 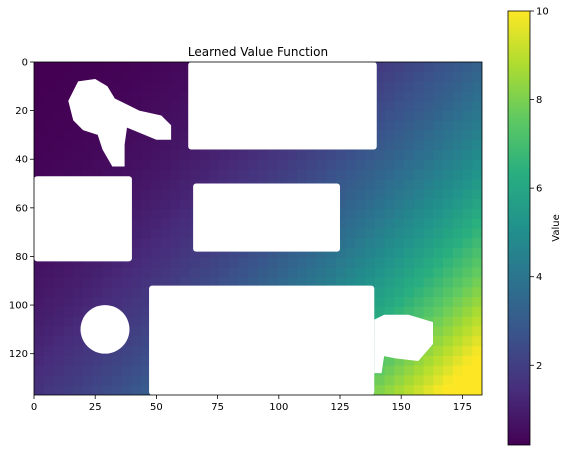 What do you see at coordinates (21, 111) in the screenshot?
I see `y-tick-label: 20` at bounding box center [21, 111].